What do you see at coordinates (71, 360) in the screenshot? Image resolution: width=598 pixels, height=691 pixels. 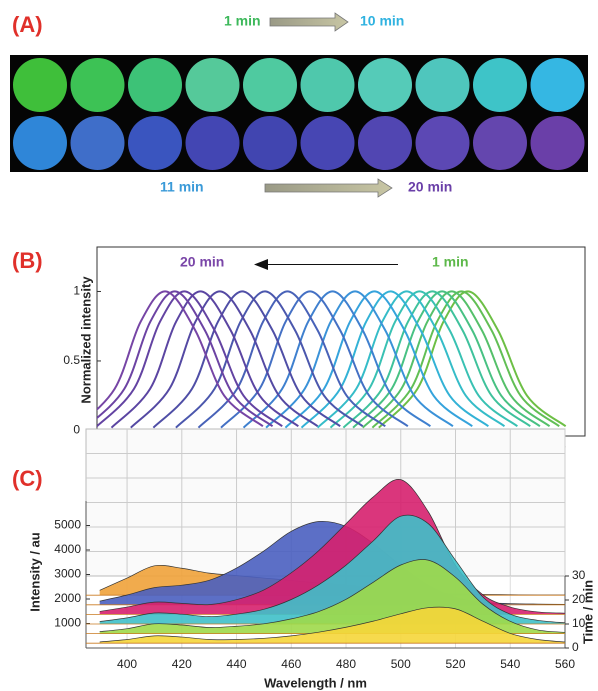 I see `y-tick-label: 0.5` at bounding box center [71, 360].